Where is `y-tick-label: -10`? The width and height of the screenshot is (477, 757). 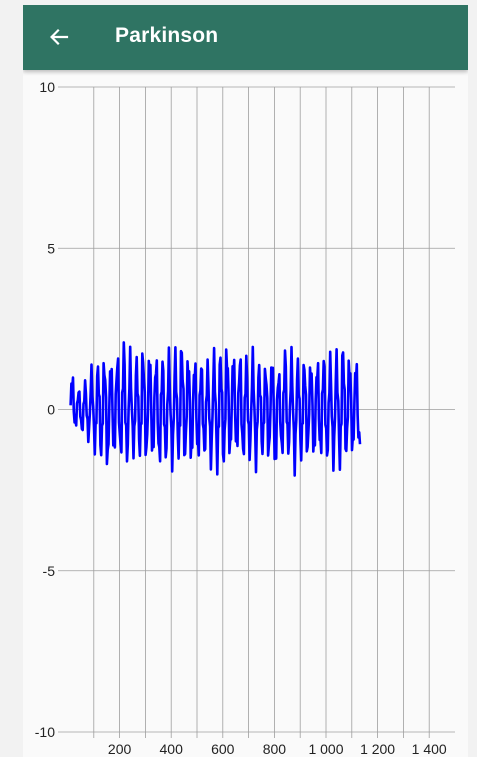
y-tick-label: -10 is located at coordinates (45, 732).